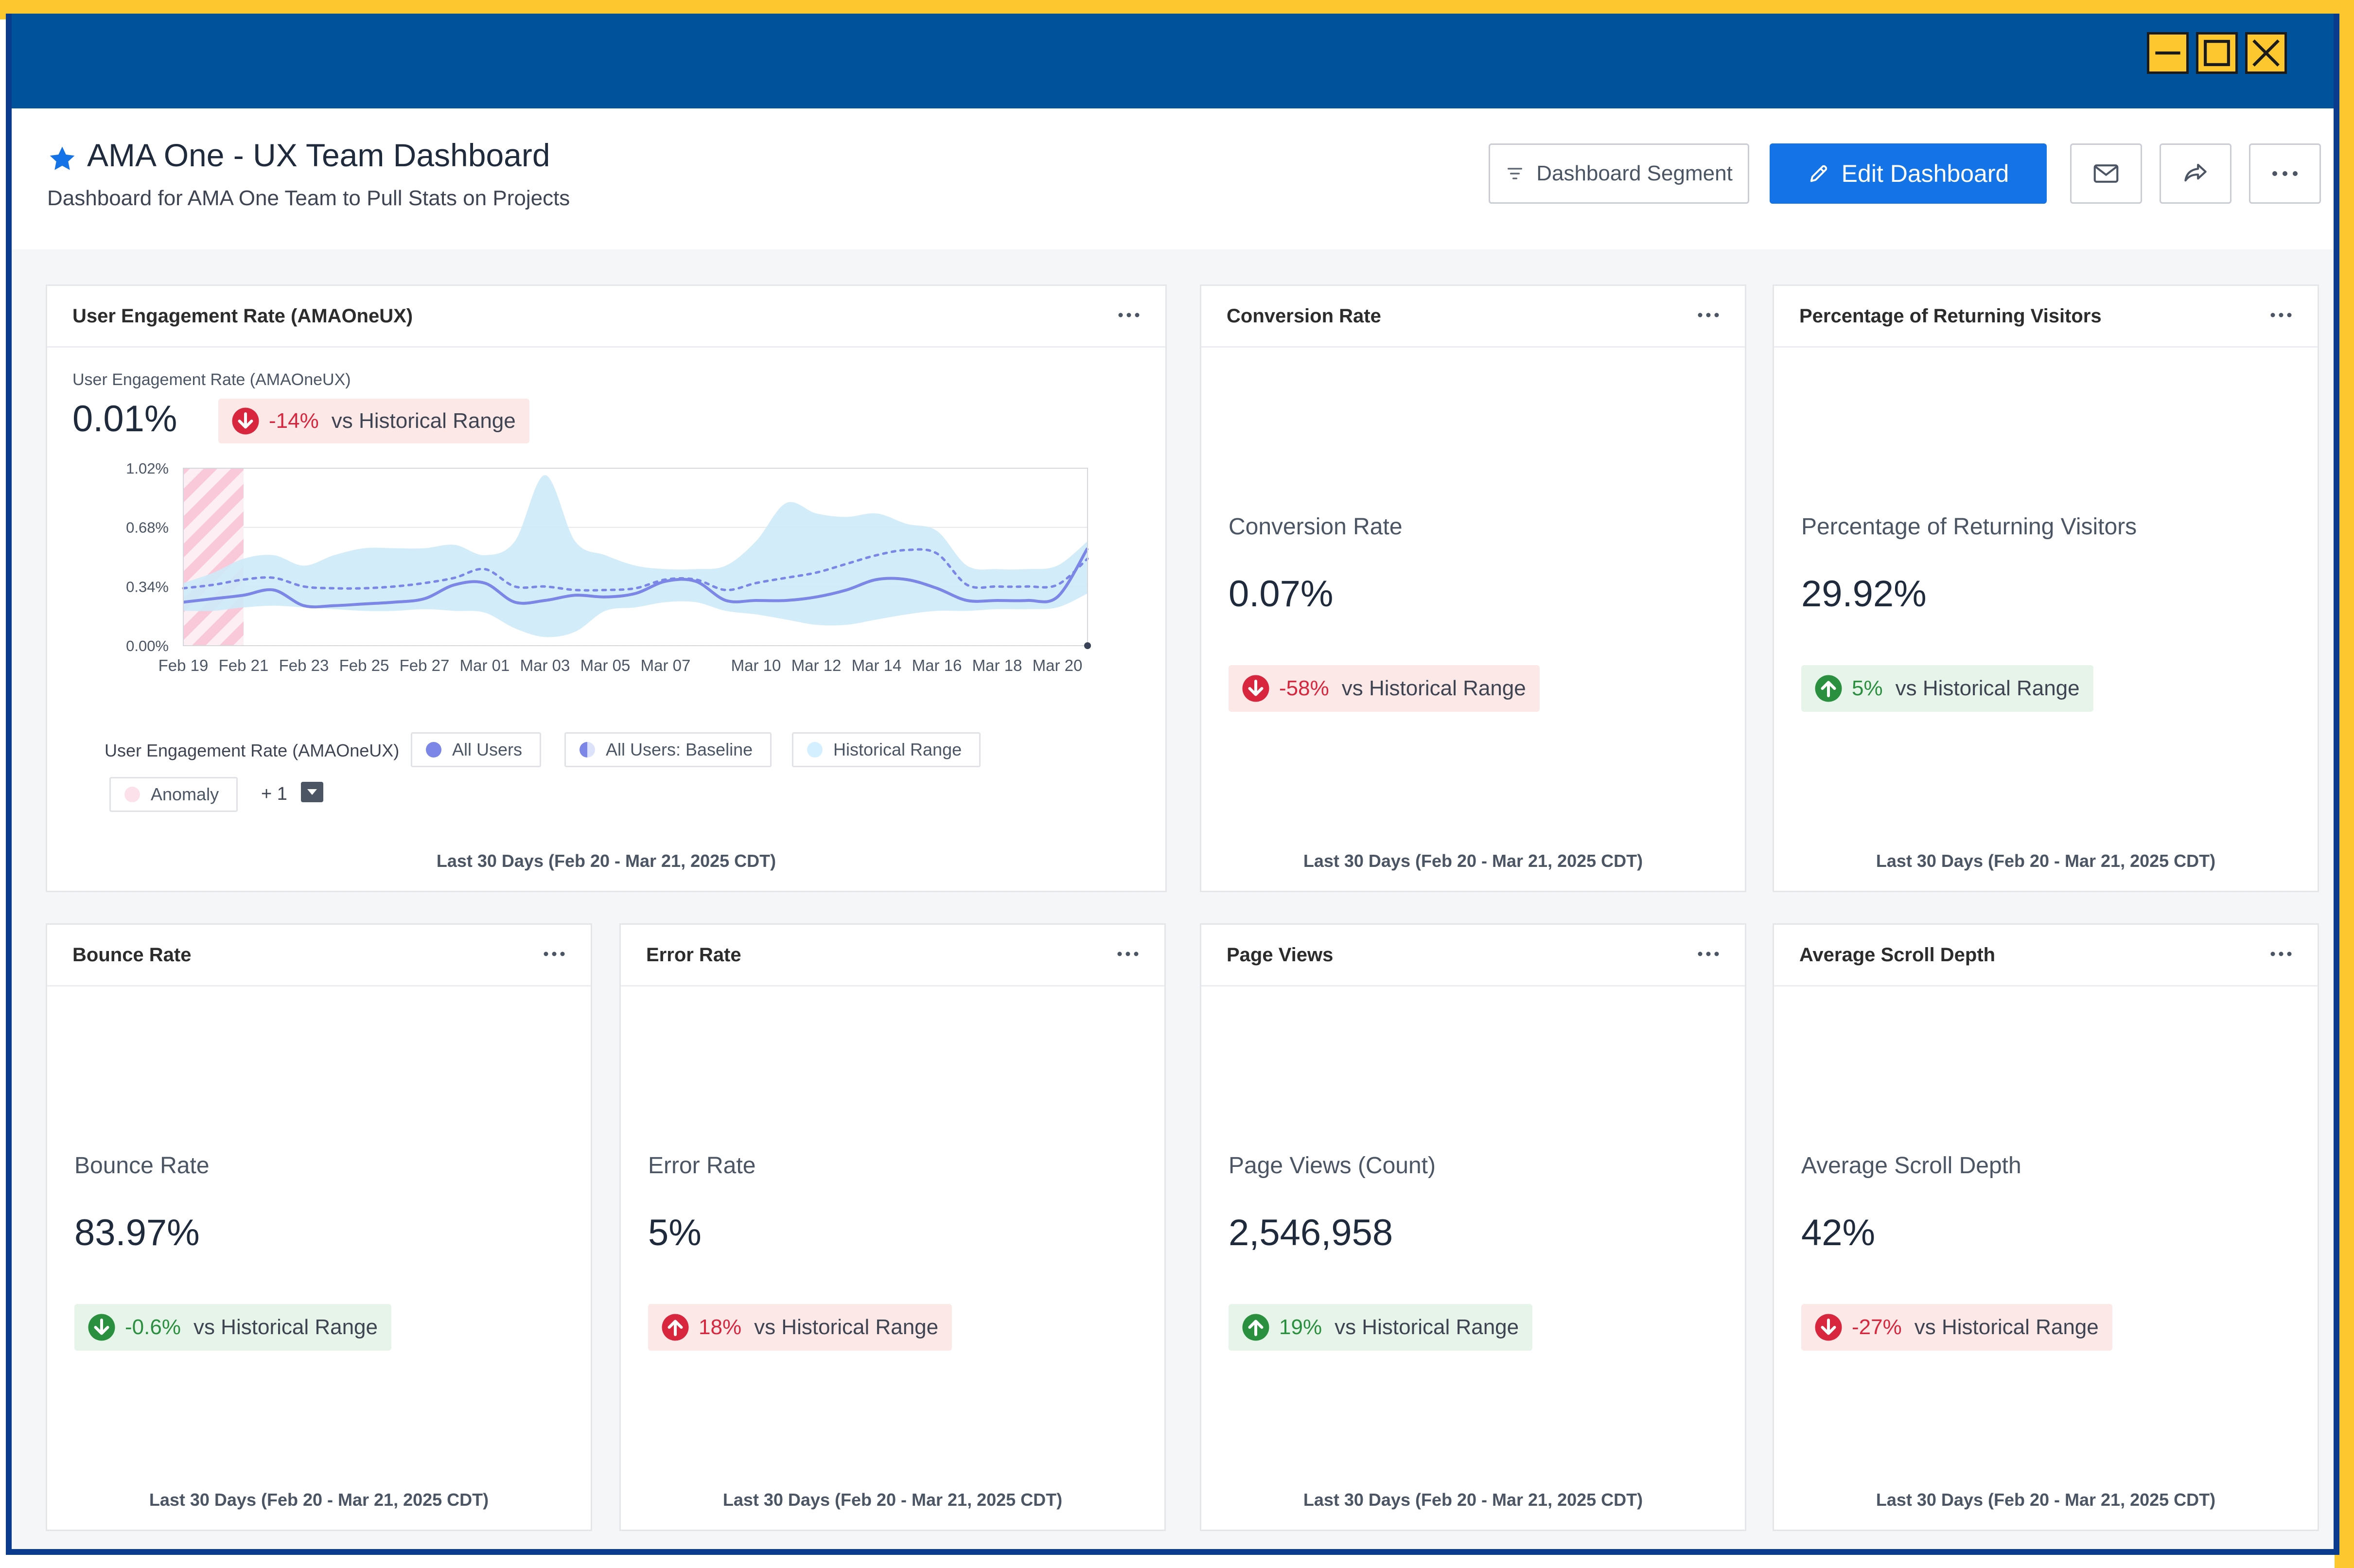  What do you see at coordinates (304, 665) in the screenshot?
I see `x-tick-label: Feb 23` at bounding box center [304, 665].